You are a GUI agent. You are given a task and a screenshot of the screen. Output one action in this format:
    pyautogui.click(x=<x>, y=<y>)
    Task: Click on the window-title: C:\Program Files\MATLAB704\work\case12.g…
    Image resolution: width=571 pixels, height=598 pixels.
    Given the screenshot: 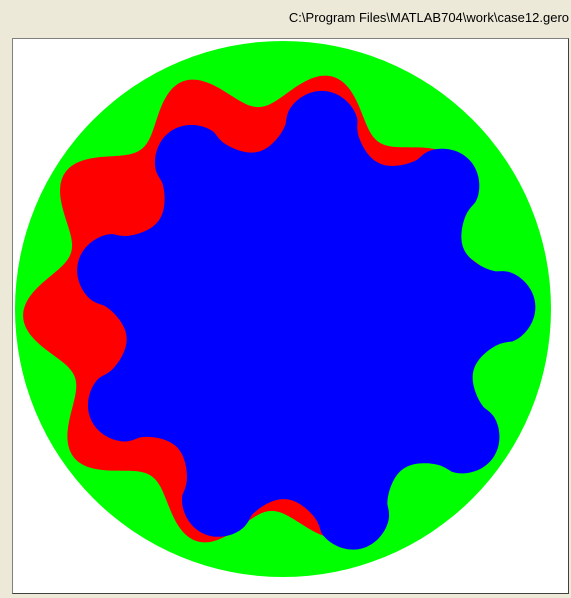 What is the action you would take?
    pyautogui.click(x=428, y=17)
    